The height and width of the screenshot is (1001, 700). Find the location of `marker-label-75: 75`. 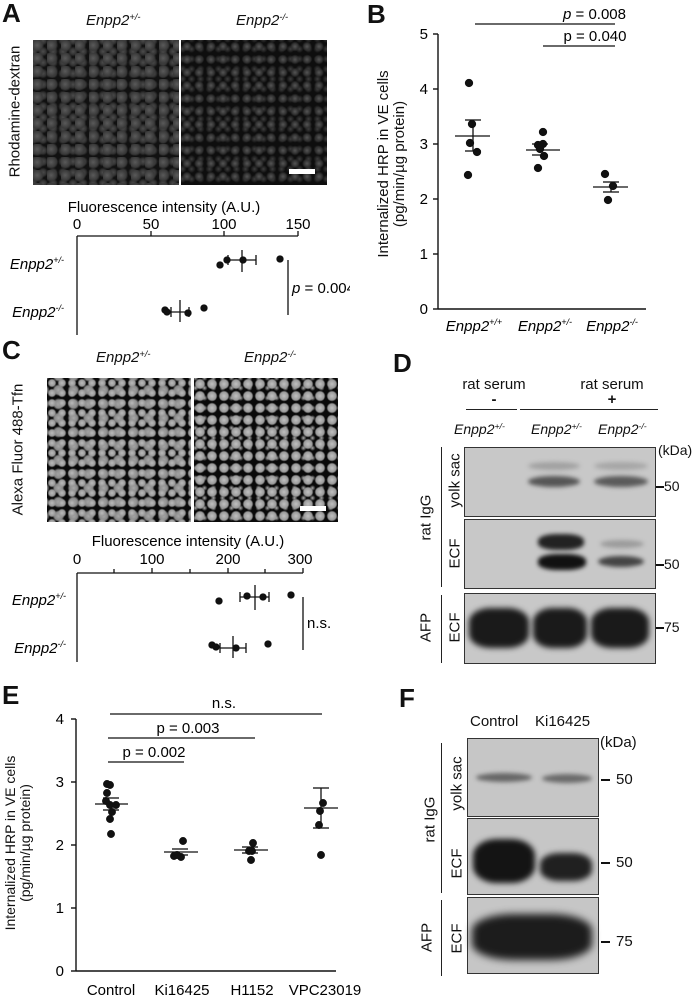

marker-label-75: 75 is located at coordinates (672, 627).